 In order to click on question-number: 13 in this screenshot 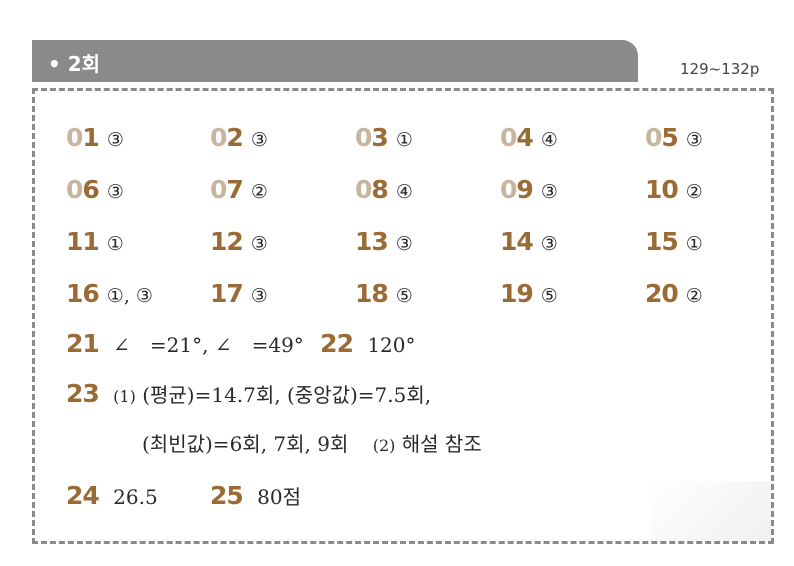, I will do `click(372, 241)`.